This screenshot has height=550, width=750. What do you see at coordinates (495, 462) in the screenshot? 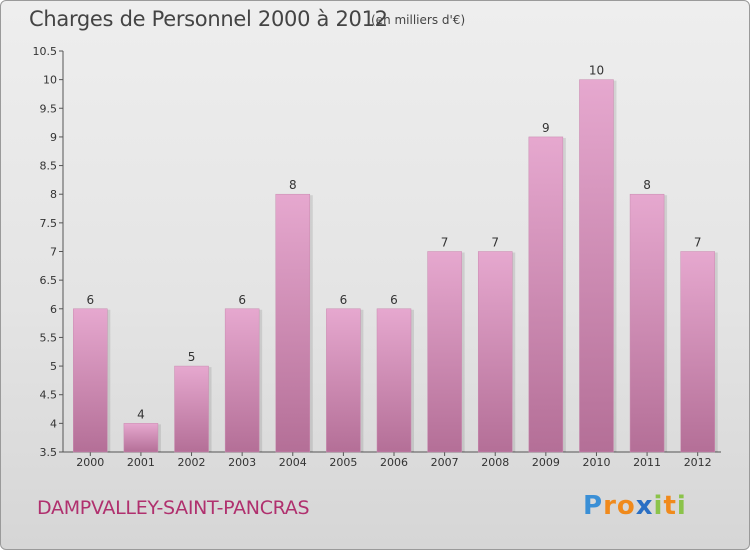
I see `x-tick-label: 2008` at bounding box center [495, 462].